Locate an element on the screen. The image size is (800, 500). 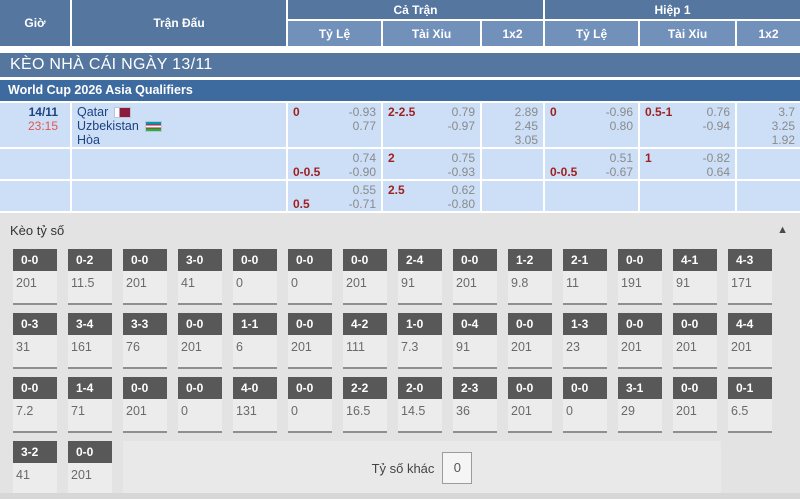
handicap-value: 0.5 is located at coordinates (301, 204).